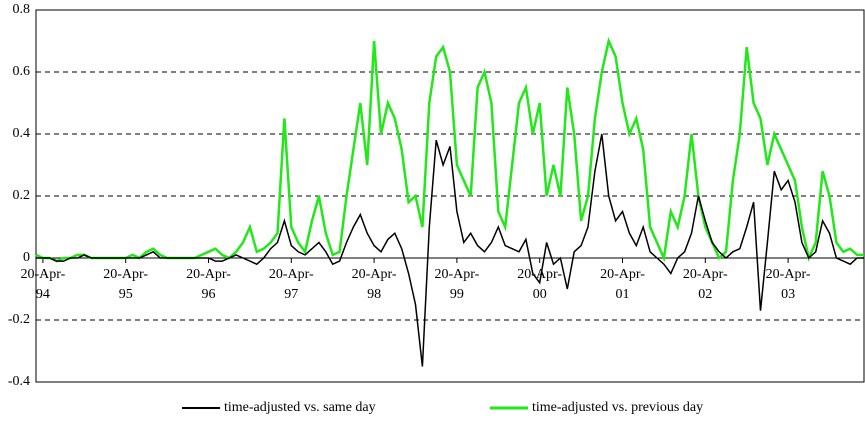  I want to click on y-tick-label: -0.2, so click(19, 319).